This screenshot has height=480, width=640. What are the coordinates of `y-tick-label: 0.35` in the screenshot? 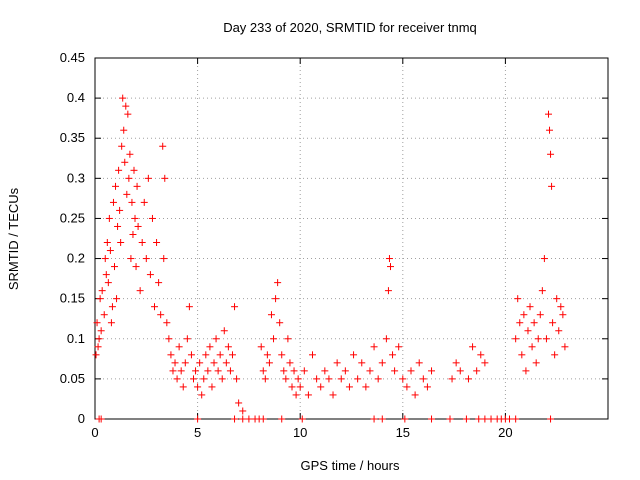 It's located at (72, 137).